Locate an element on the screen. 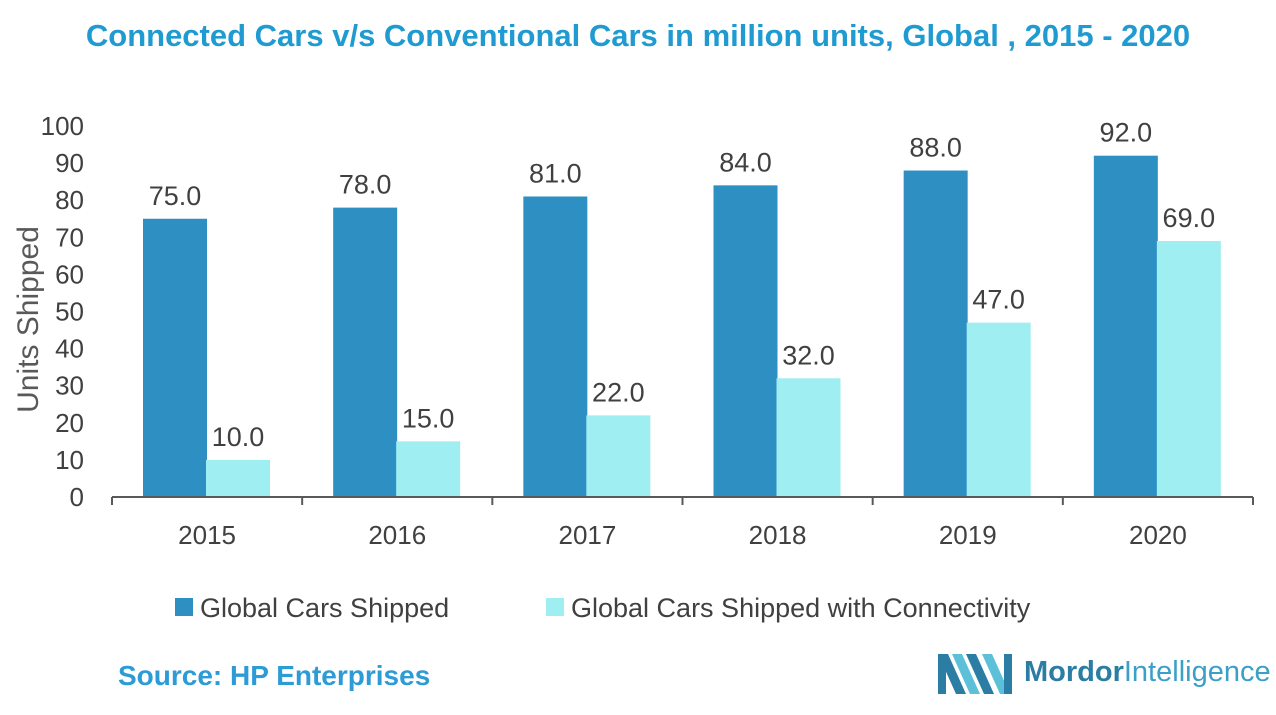 The width and height of the screenshot is (1276, 715). bar-global-2020 is located at coordinates (1125, 326).